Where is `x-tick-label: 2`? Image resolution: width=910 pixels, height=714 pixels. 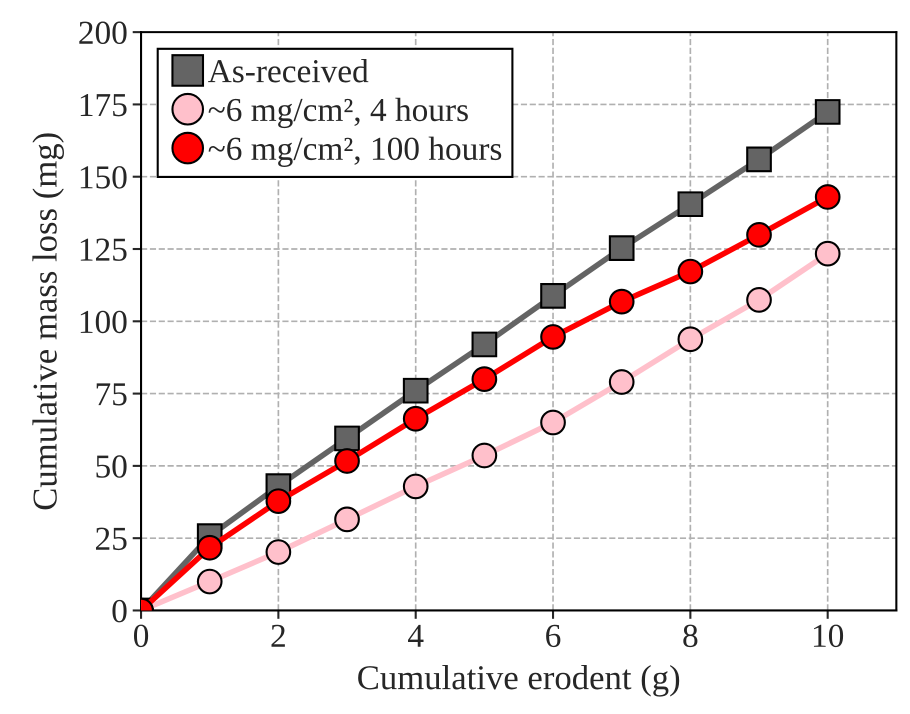 x-tick-label: 2 is located at coordinates (278, 635).